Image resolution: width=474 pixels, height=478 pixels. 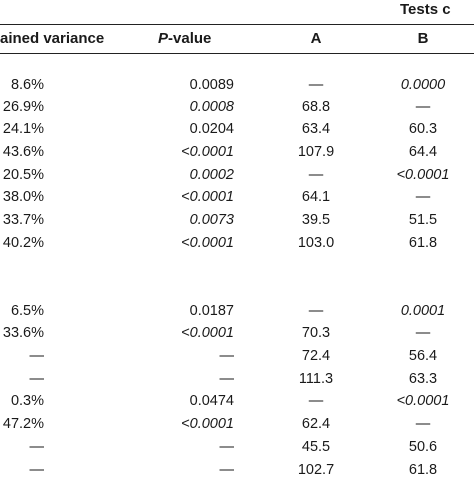 I want to click on test-a-cell: 68.8, so click(x=316, y=107).